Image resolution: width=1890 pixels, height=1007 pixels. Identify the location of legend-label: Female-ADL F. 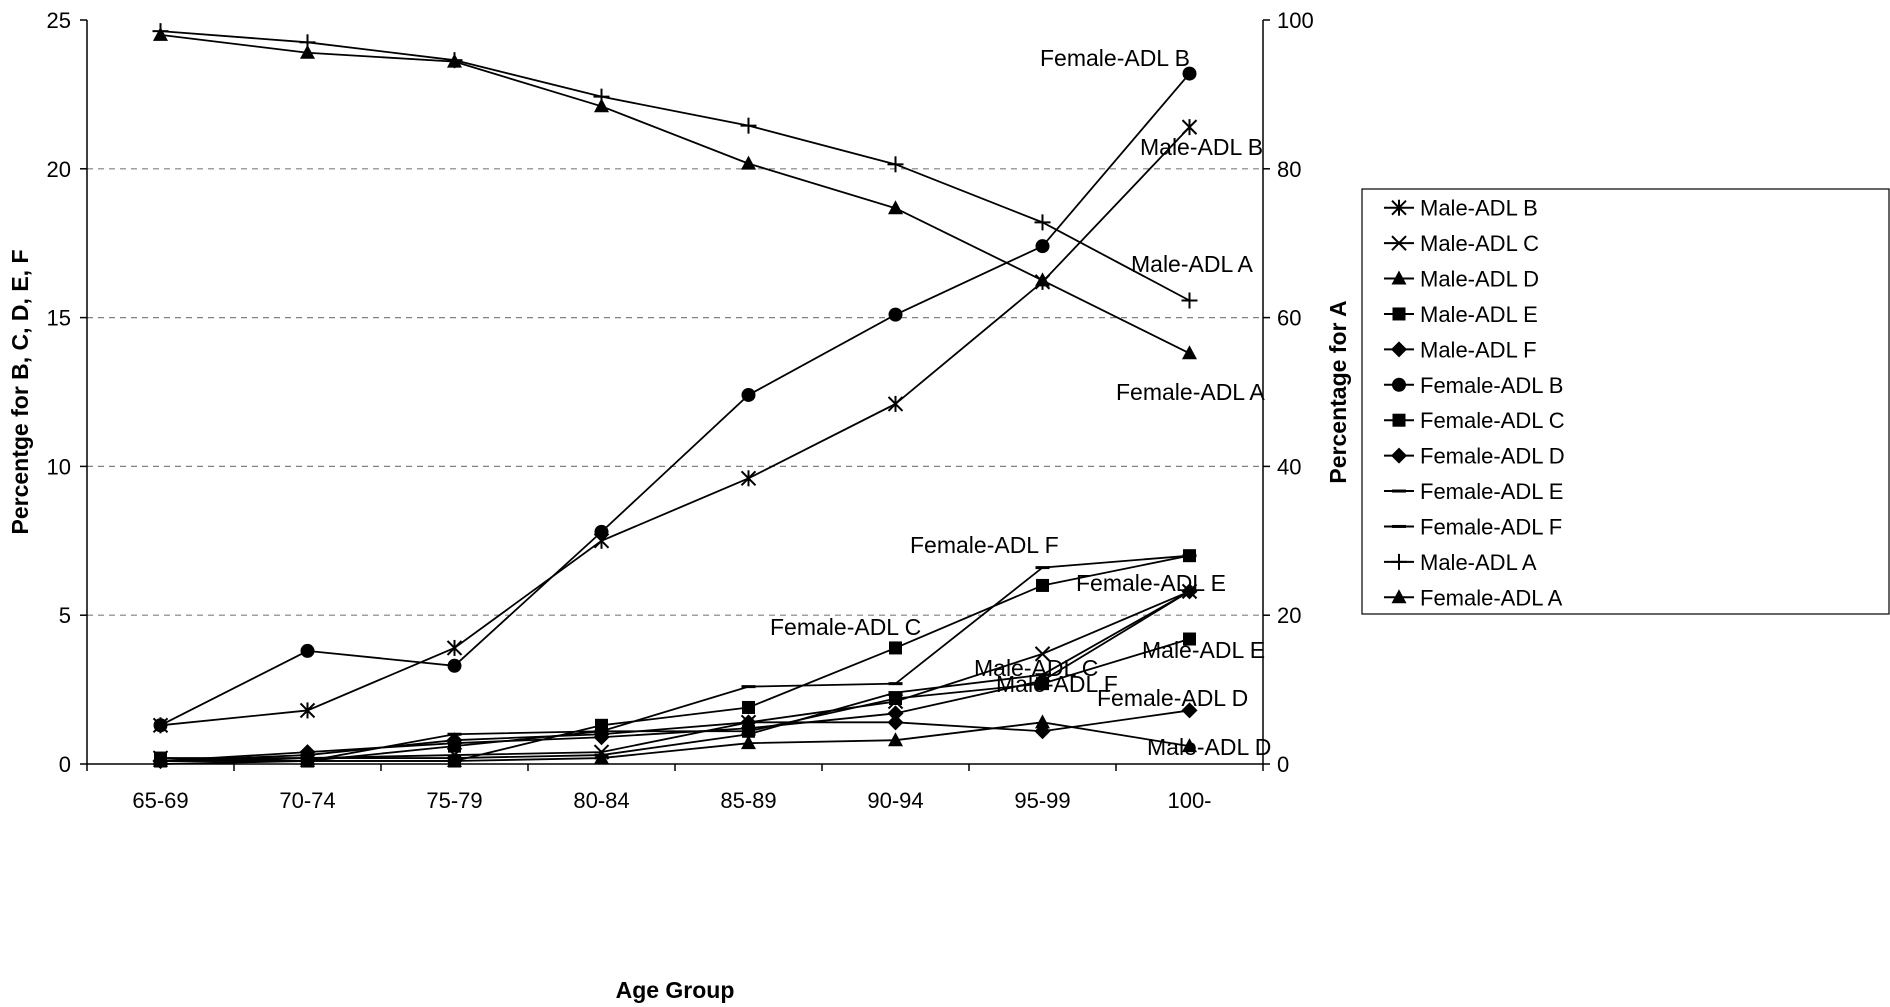
(1491, 526).